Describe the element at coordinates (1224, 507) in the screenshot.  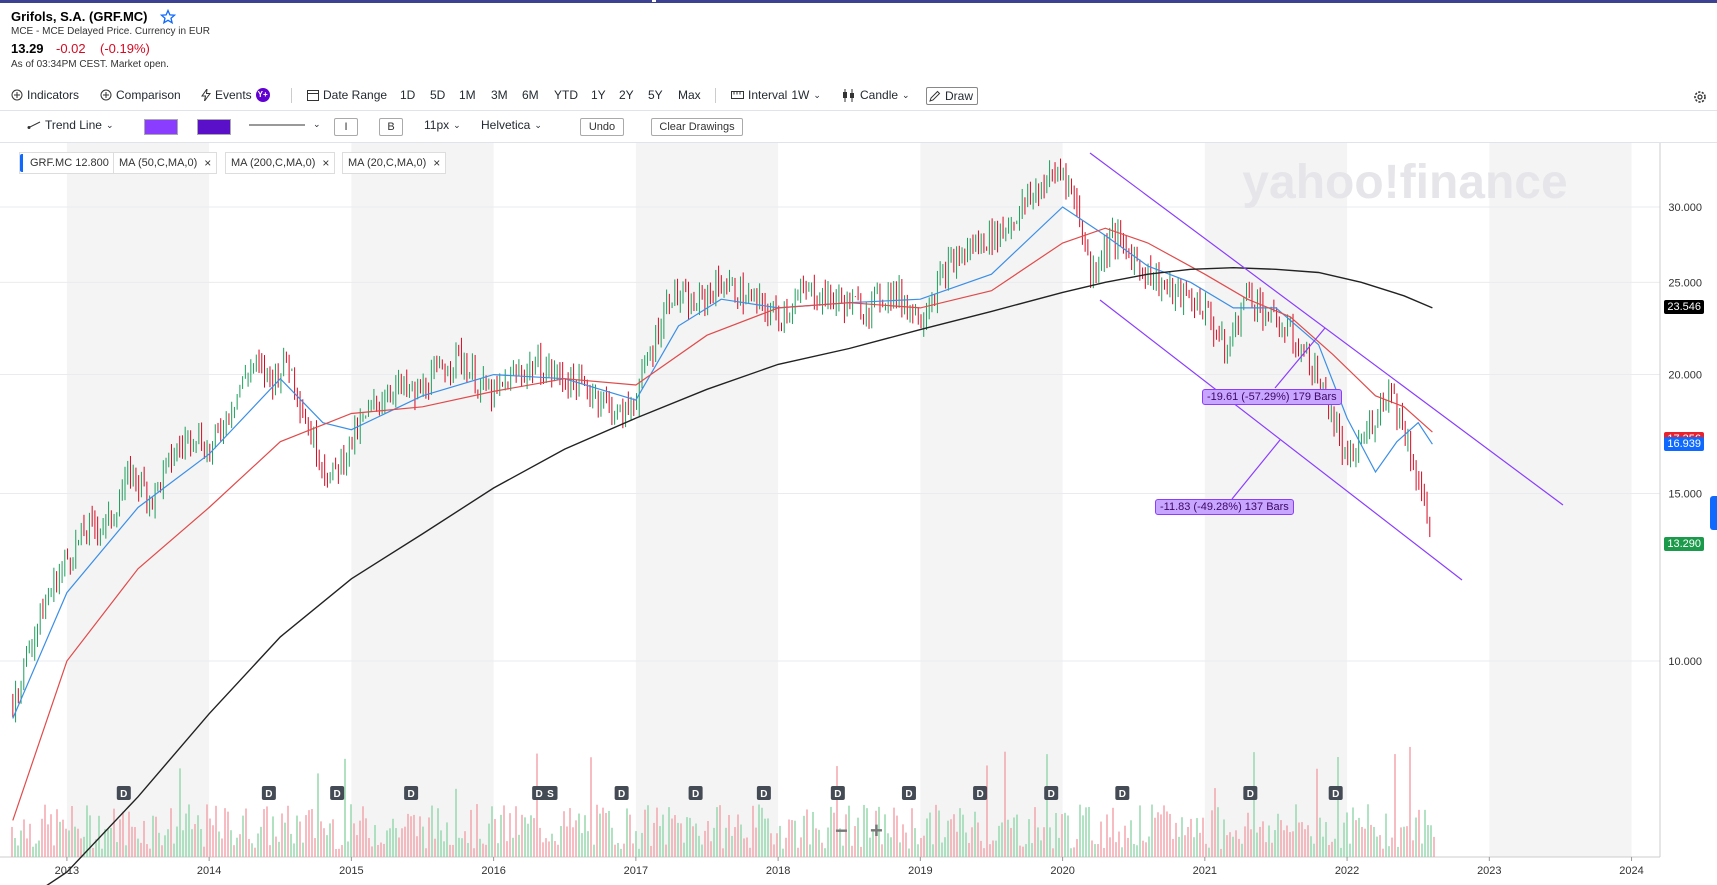
I see `trendline-annotation-lower: -11.83 (-49.28%) 137 Bars` at that location.